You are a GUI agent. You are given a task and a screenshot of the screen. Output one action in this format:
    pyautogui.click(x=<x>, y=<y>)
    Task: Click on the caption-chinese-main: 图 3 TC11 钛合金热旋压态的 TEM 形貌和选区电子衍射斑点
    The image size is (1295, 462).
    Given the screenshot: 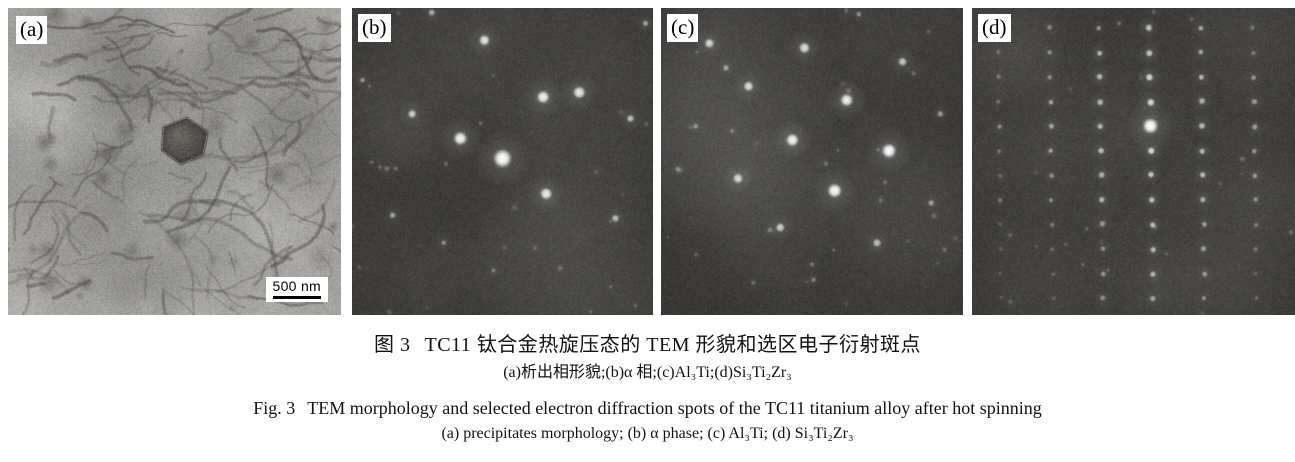 What is the action you would take?
    pyautogui.click(x=647, y=345)
    